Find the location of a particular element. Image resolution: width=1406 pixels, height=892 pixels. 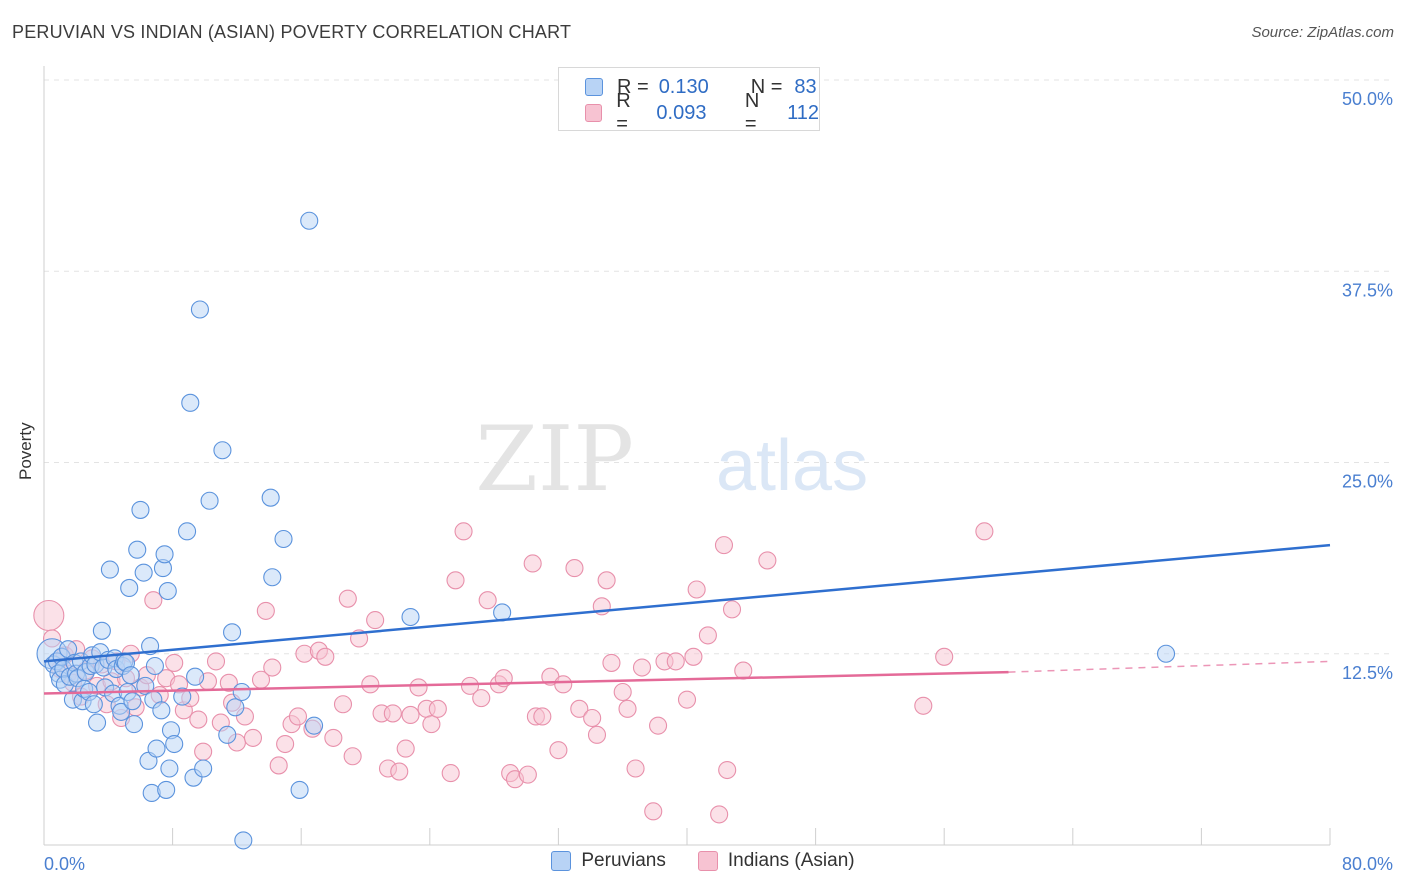

legend-swatch-pink is located at coordinates (594, 113).